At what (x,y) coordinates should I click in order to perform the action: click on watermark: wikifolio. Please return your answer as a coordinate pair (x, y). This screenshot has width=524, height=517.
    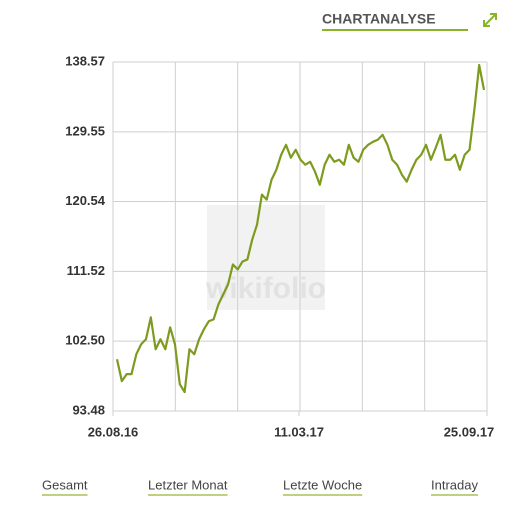
    Looking at the image, I should click on (265, 288).